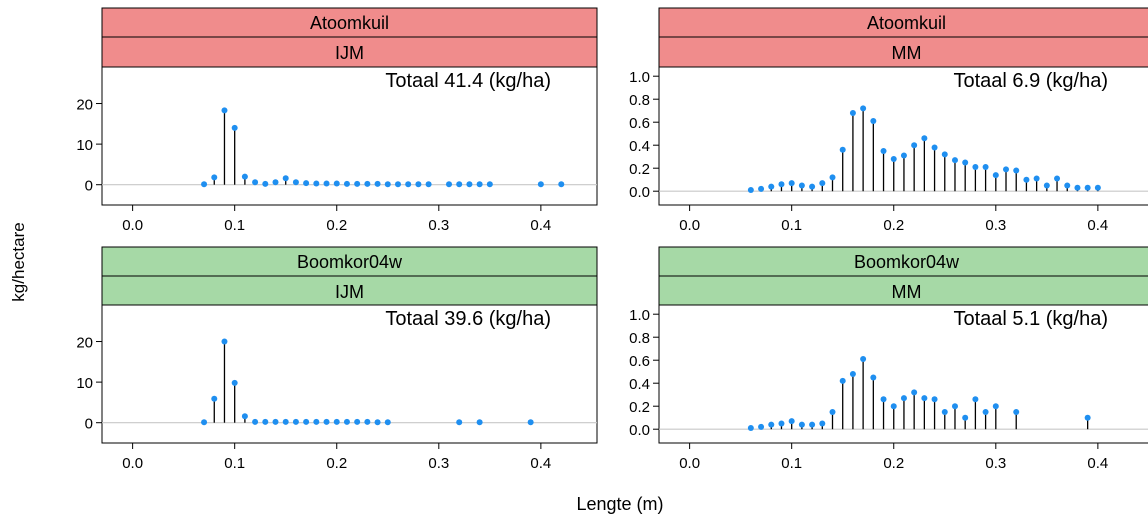  What do you see at coordinates (1030, 319) in the screenshot?
I see `total-annotation: Totaal 5.1 (kg/ha)` at bounding box center [1030, 319].